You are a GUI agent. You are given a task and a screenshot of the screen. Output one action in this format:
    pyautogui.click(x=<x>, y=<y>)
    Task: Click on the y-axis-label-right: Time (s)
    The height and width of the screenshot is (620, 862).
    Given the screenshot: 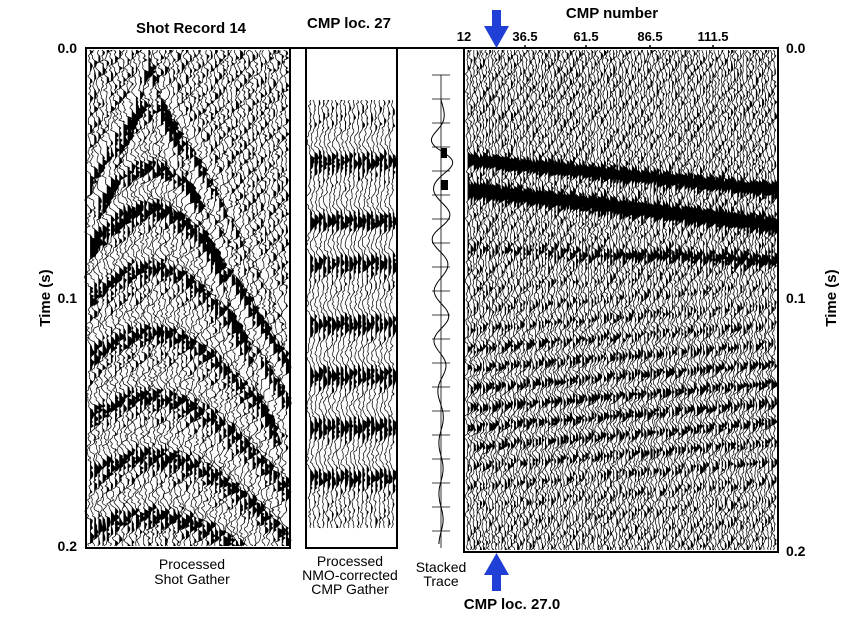 What is the action you would take?
    pyautogui.click(x=831, y=297)
    